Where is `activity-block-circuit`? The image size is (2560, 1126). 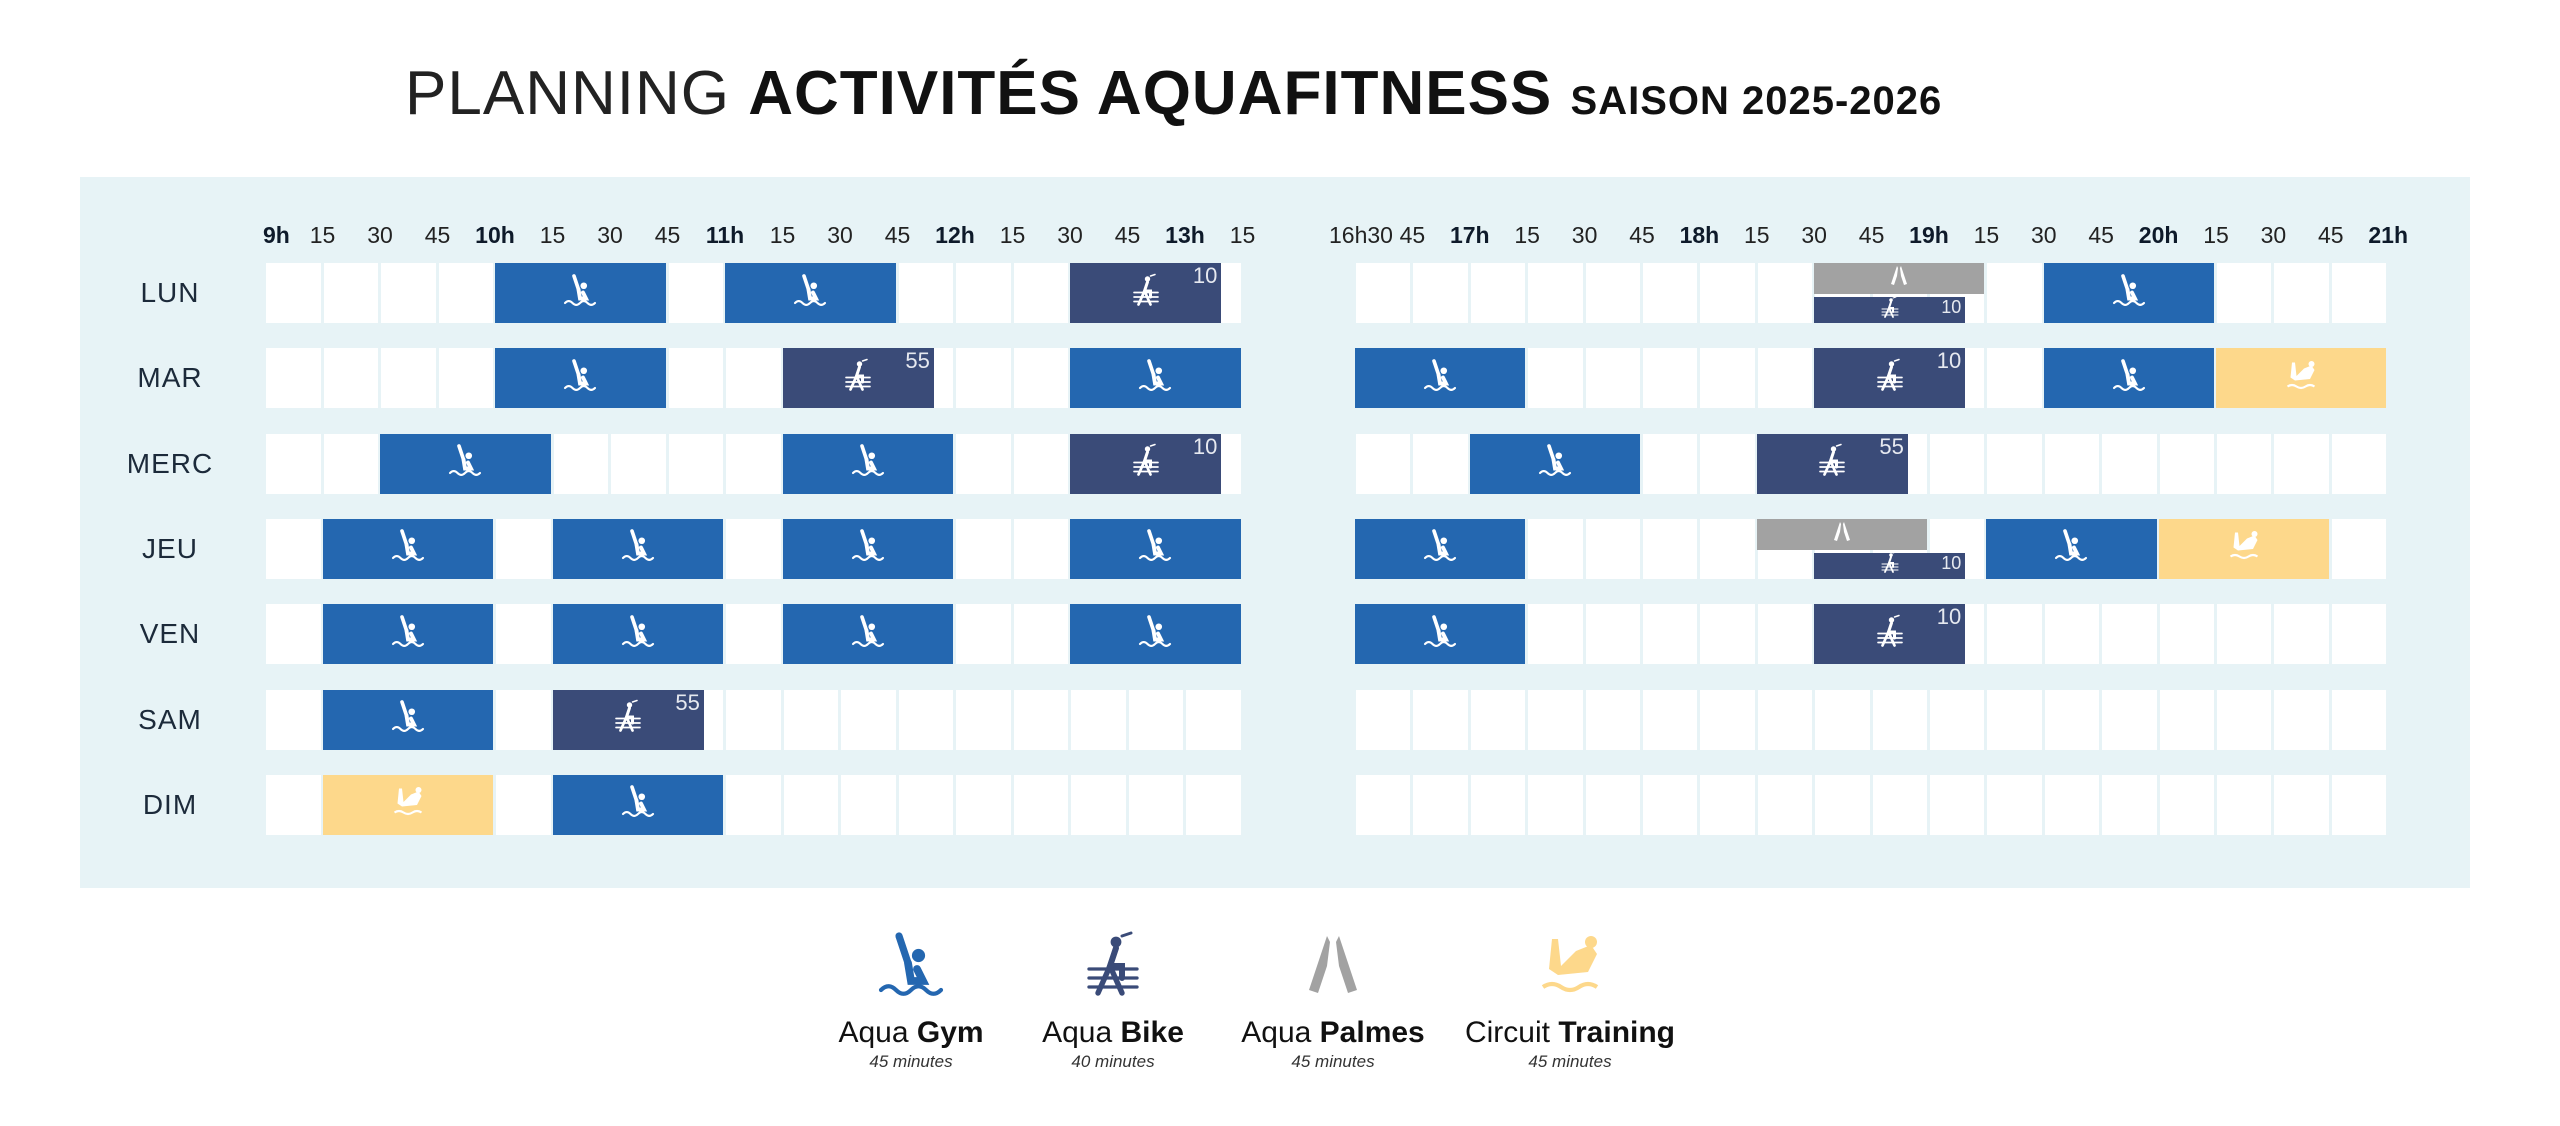 activity-block-circuit is located at coordinates (2301, 378).